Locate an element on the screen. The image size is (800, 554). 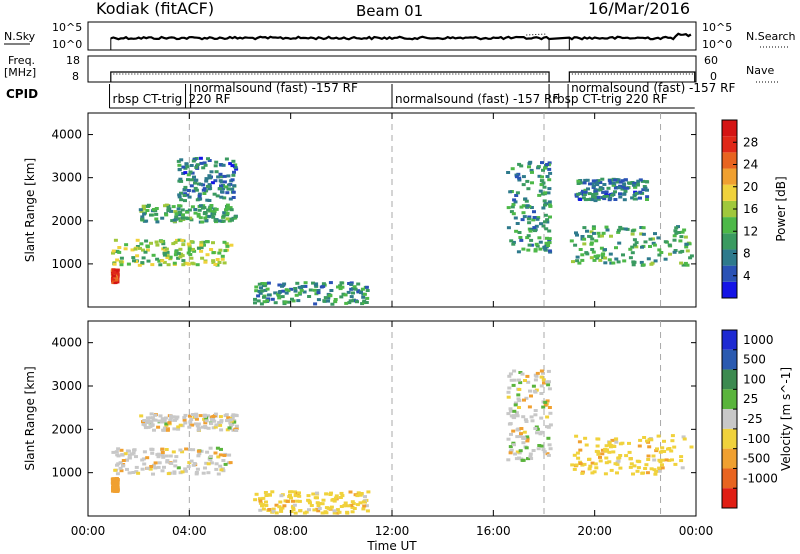
cpid-label-3: normalsound (fast) -157 RF is located at coordinates (477, 99).